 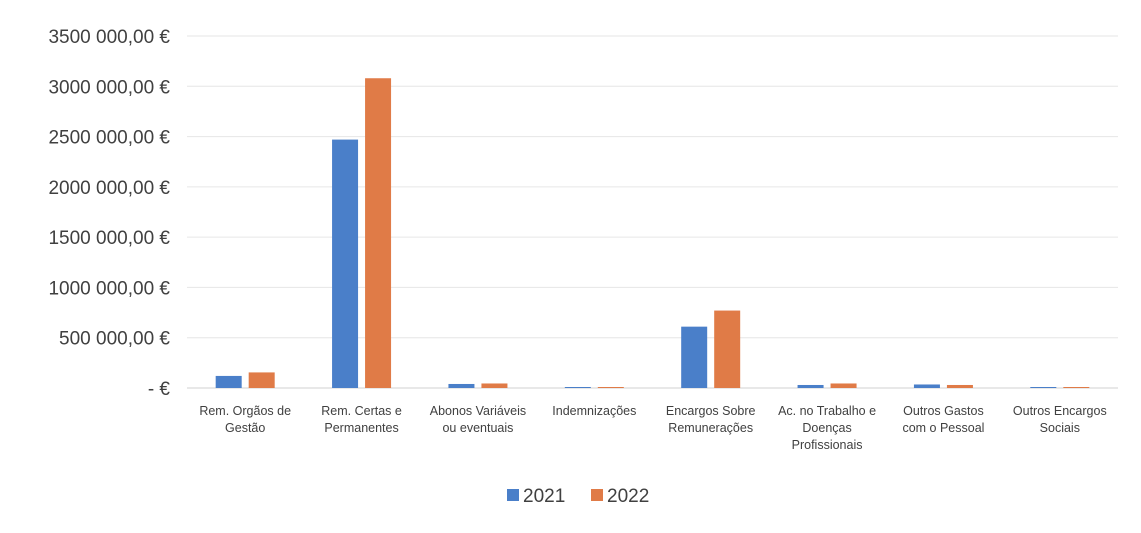 What do you see at coordinates (544, 496) in the screenshot?
I see `legend-label-2021: 2021` at bounding box center [544, 496].